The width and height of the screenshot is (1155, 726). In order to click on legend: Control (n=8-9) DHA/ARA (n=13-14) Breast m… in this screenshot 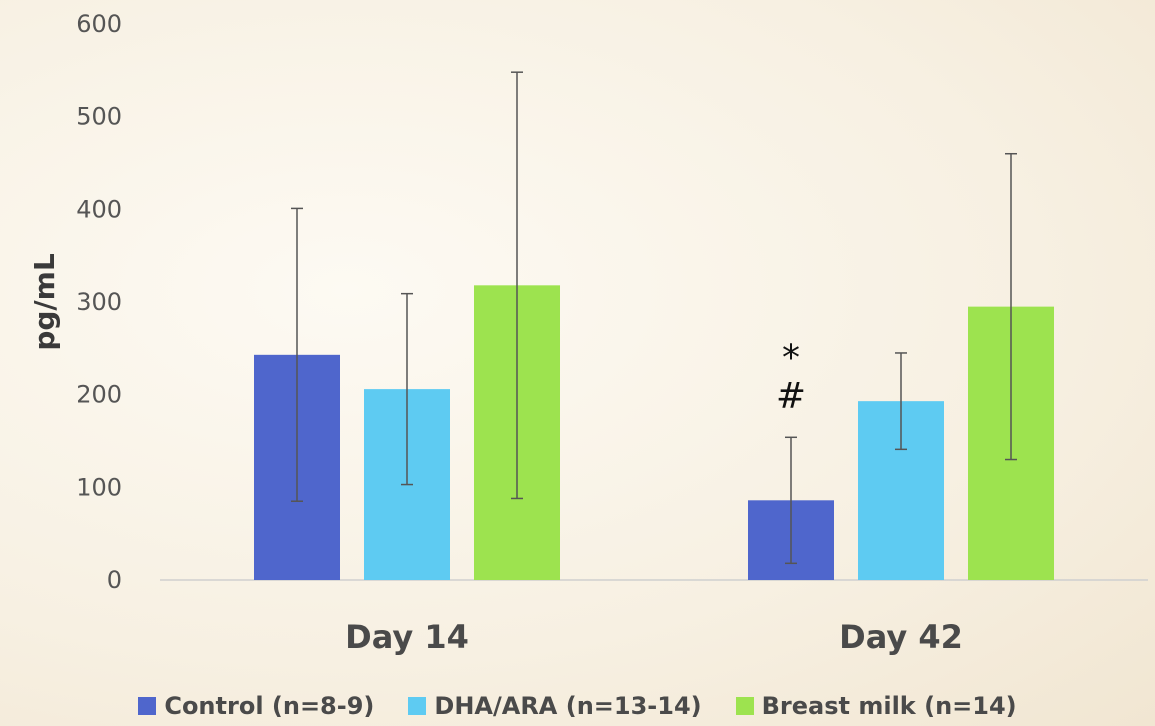, I will do `click(577, 706)`.